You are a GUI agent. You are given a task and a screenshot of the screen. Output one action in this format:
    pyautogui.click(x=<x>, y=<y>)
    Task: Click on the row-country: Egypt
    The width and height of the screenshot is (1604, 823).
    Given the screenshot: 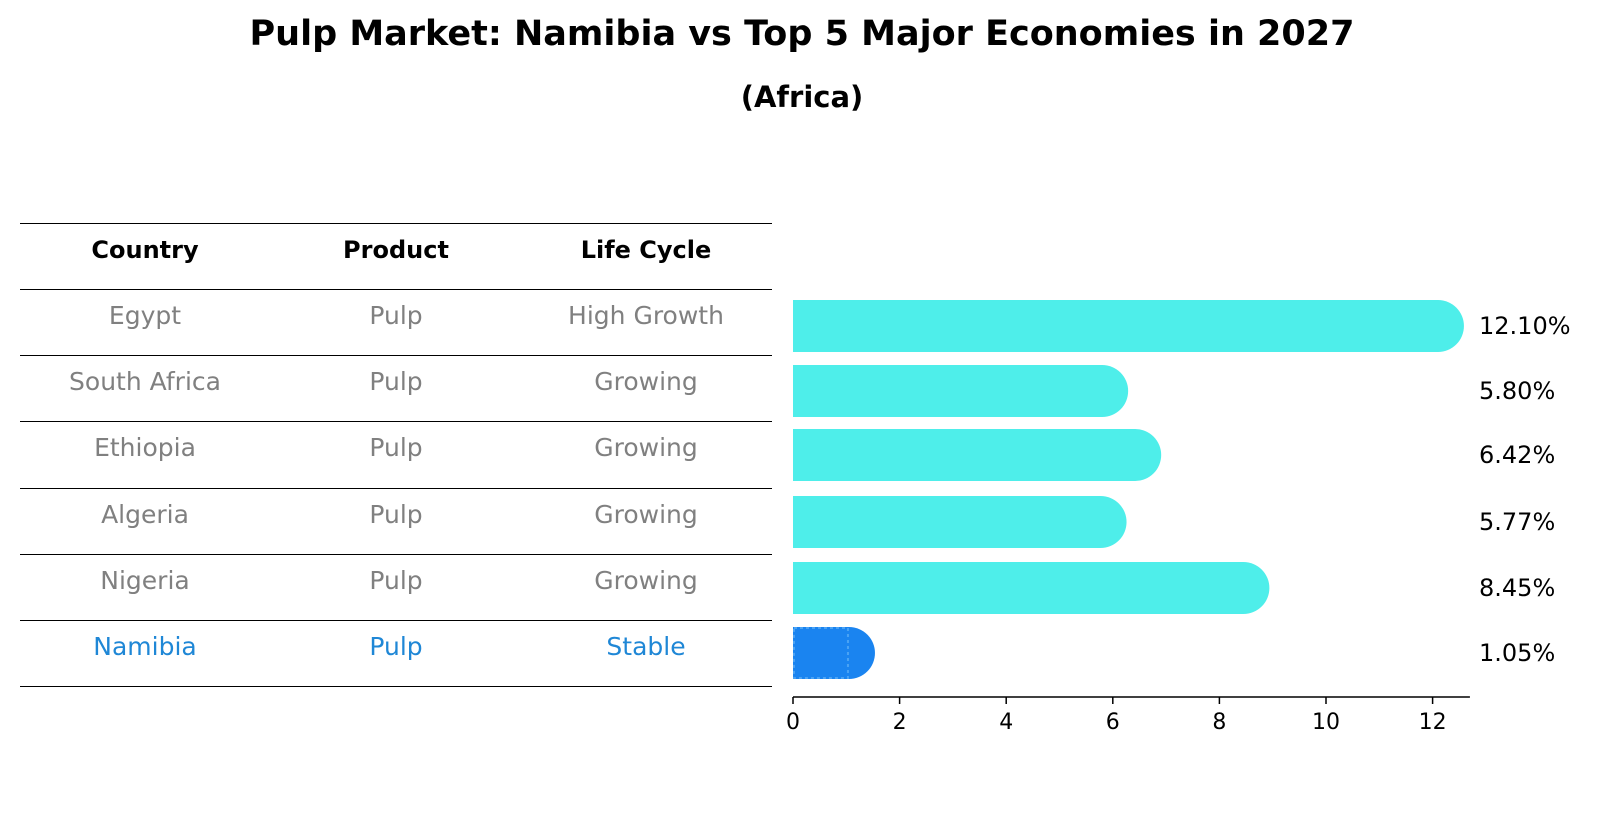 What is the action you would take?
    pyautogui.click(x=145, y=315)
    